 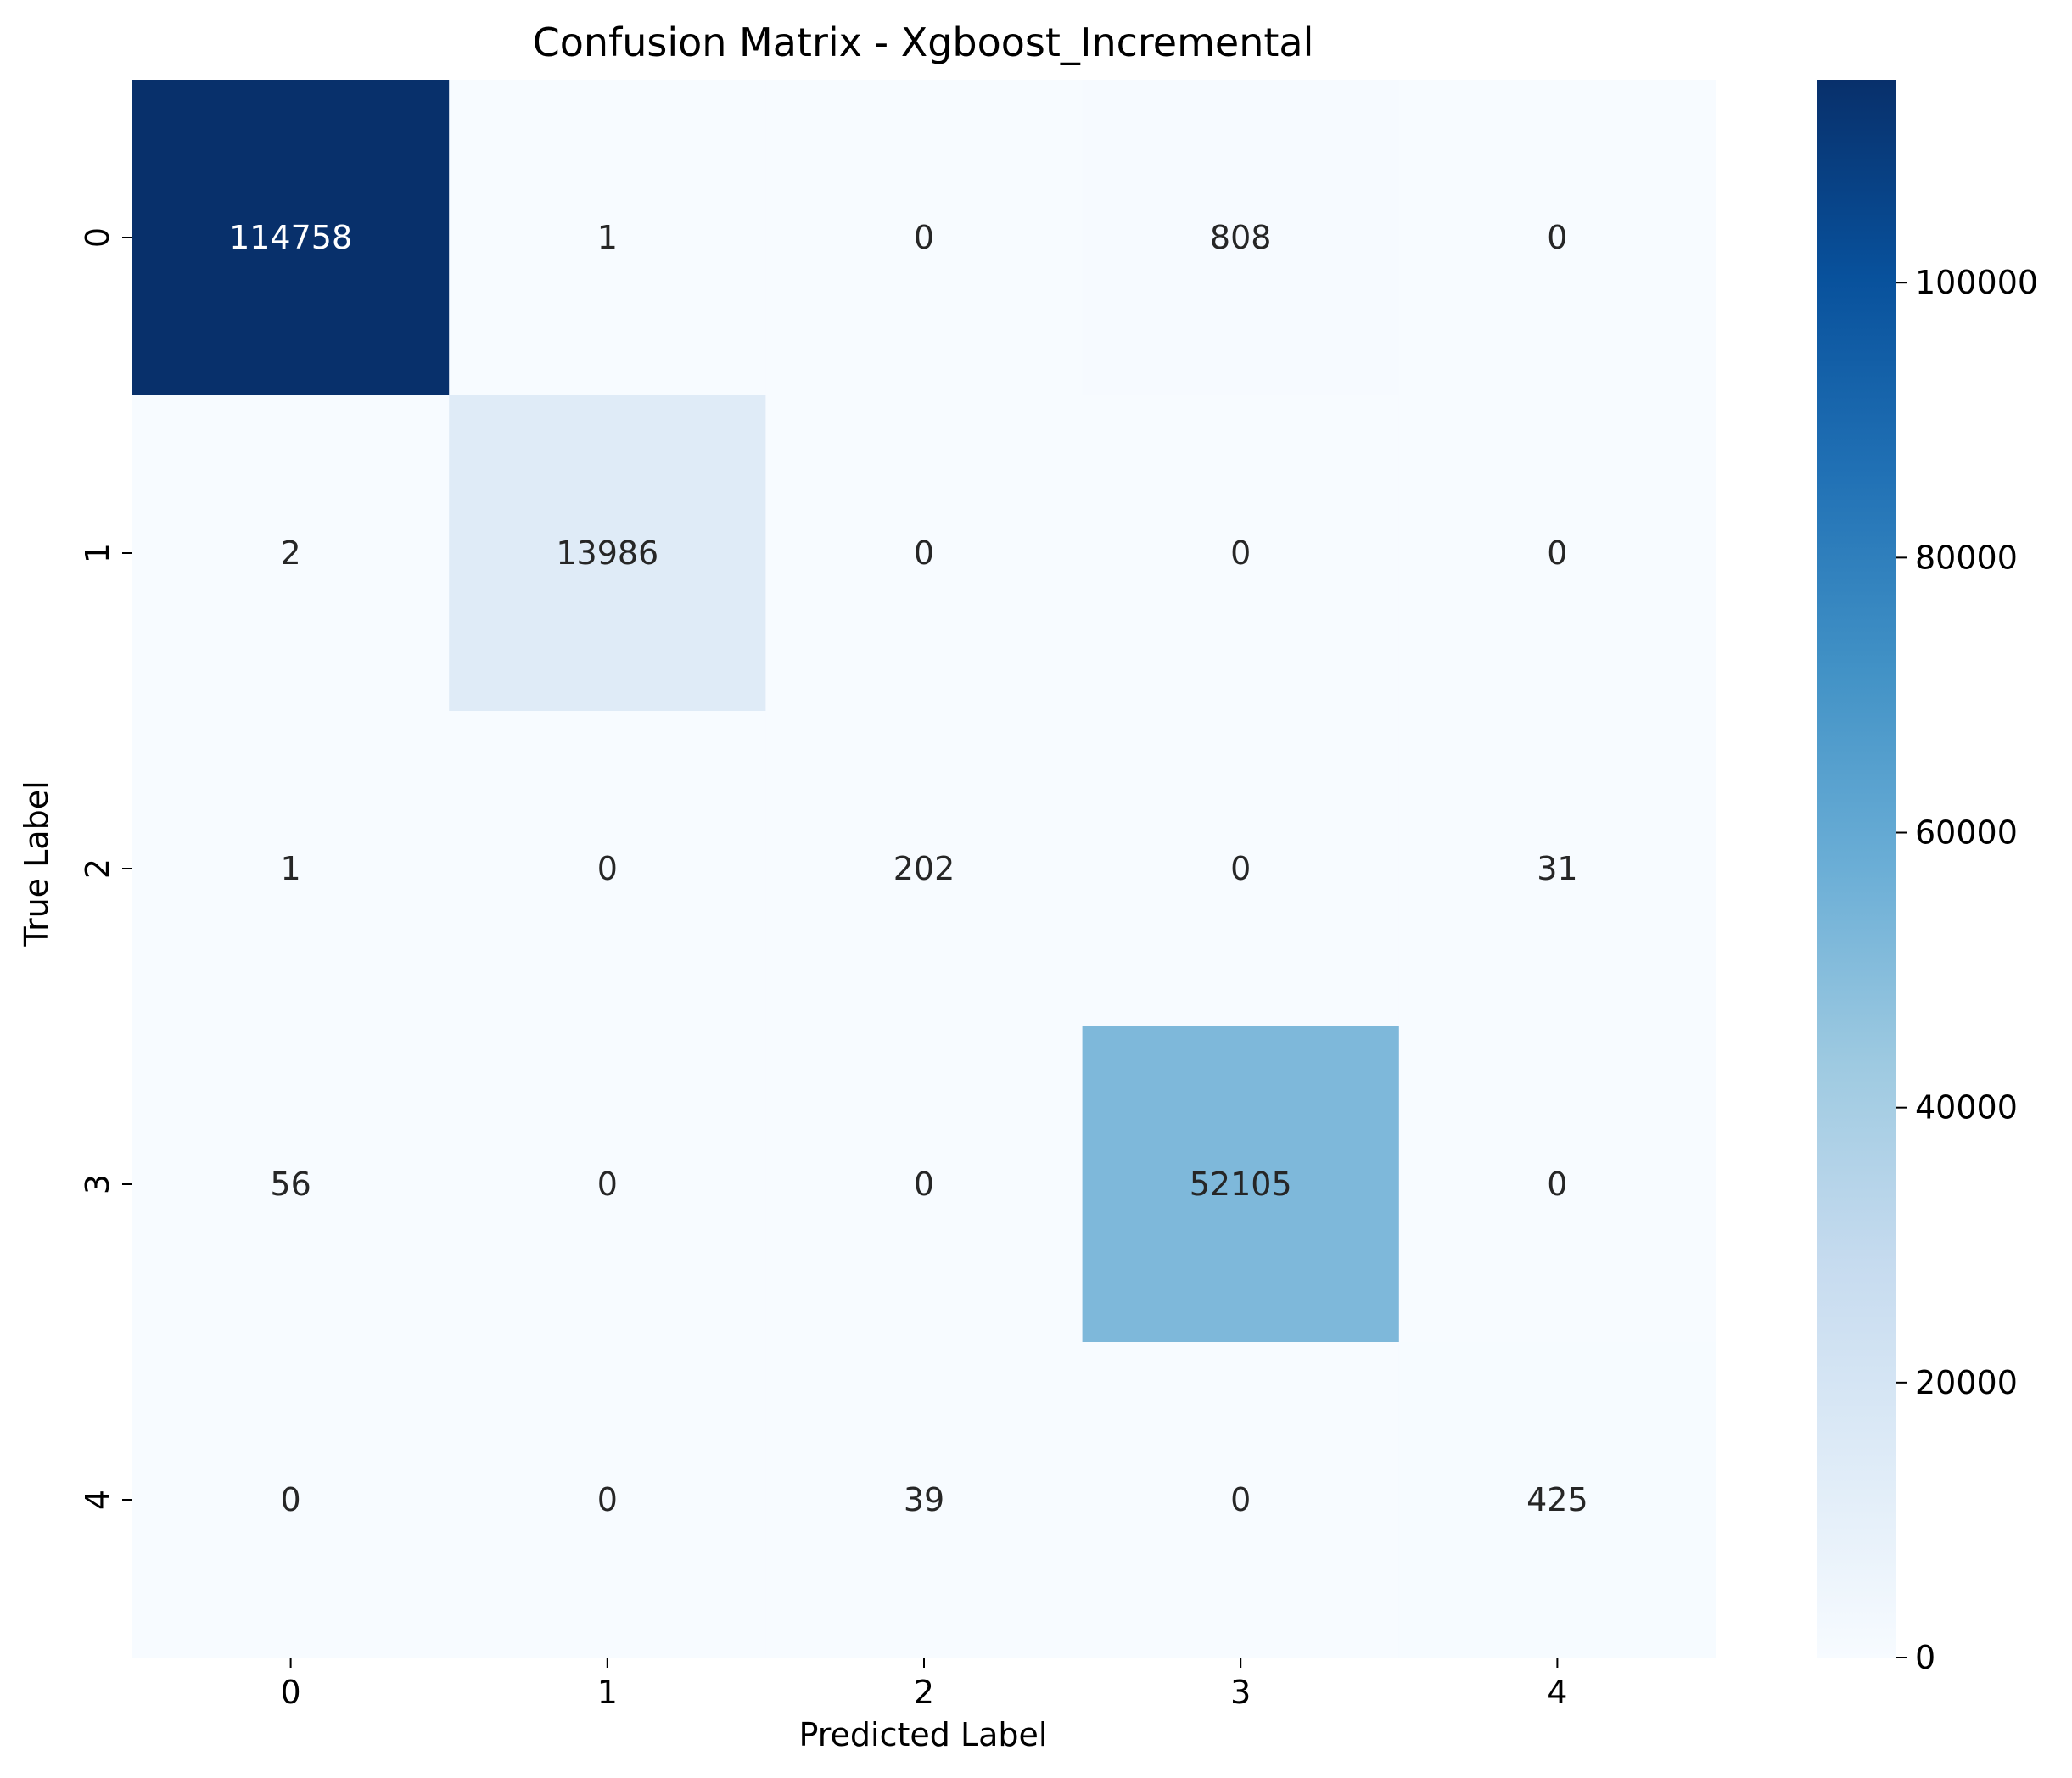 I want to click on cell-value-2-2: 202, so click(x=924, y=868).